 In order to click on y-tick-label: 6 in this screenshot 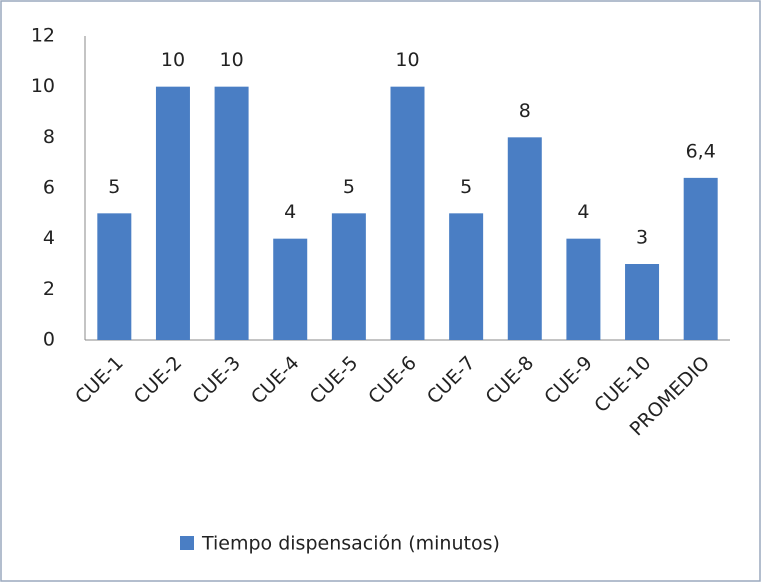, I will do `click(49, 188)`.